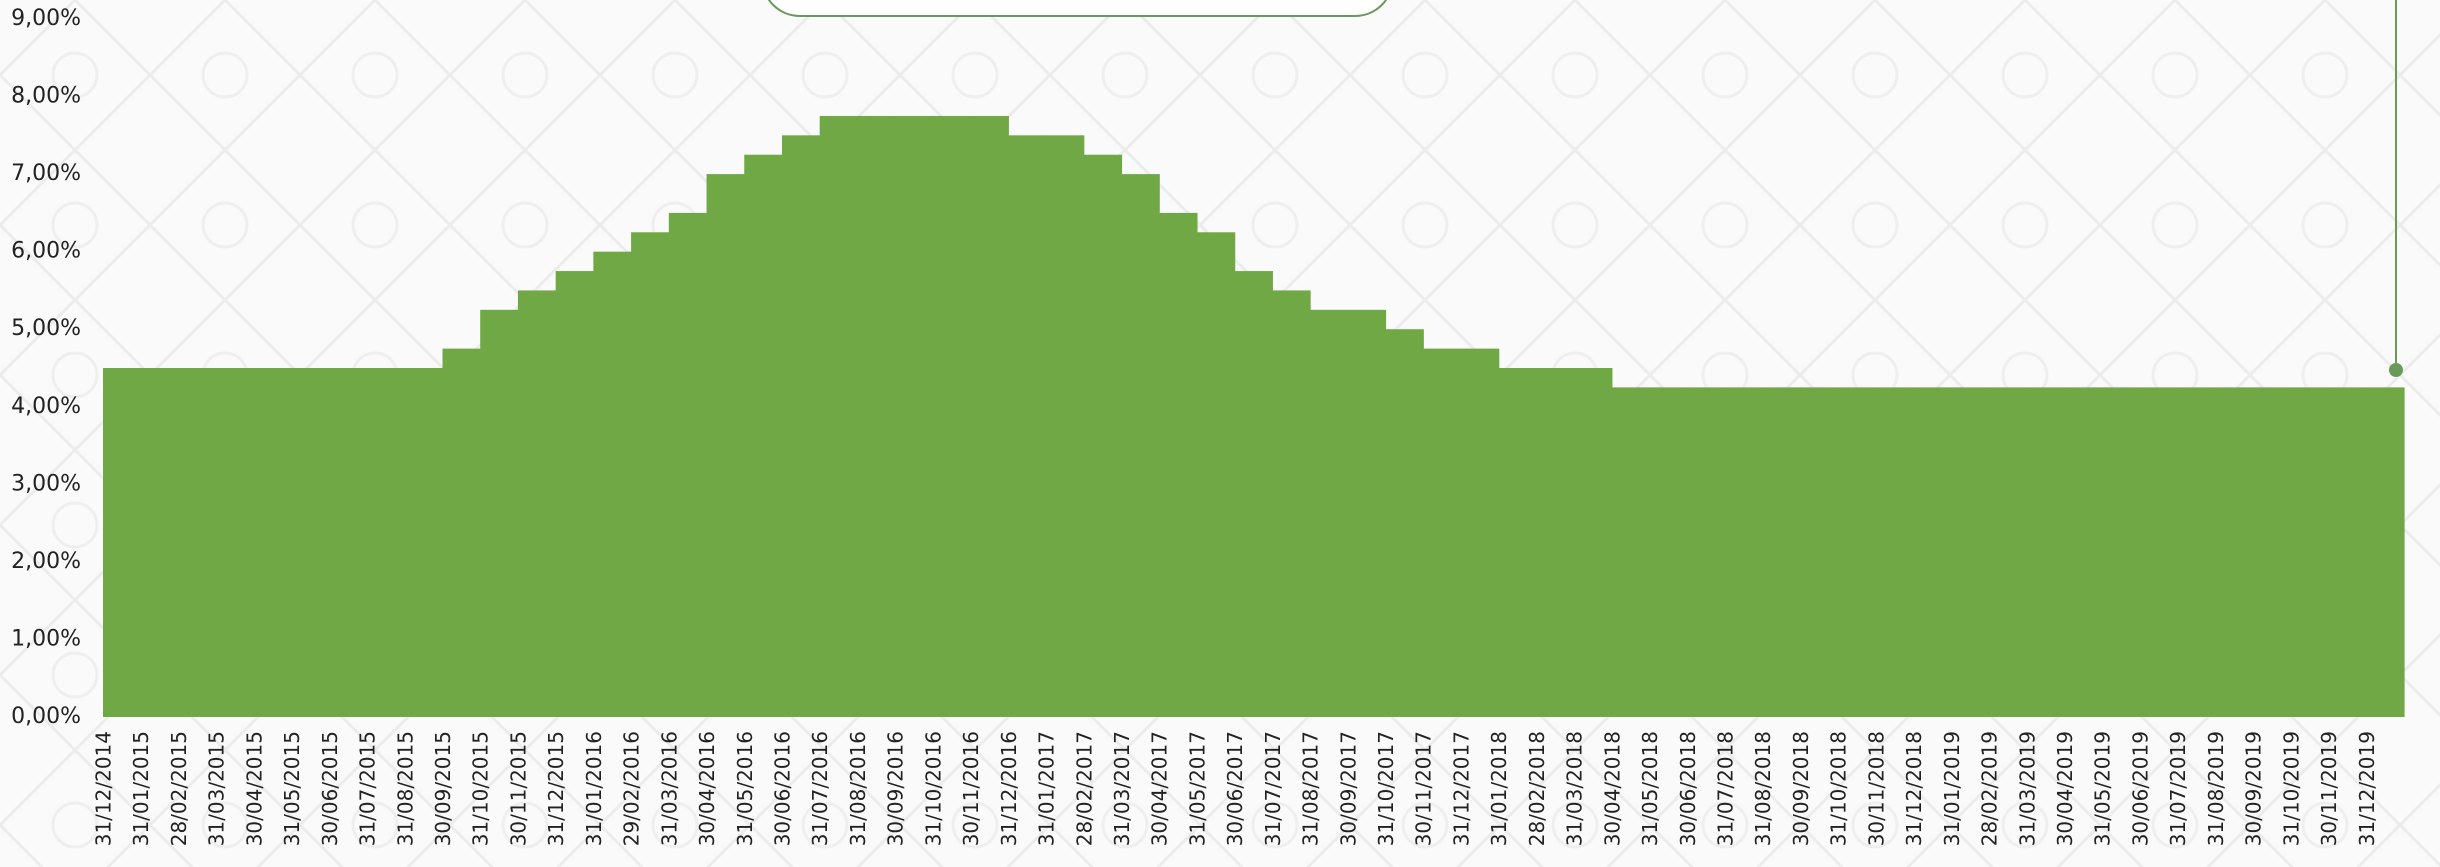  I want to click on y-tick-label: 5,00%, so click(46, 328).